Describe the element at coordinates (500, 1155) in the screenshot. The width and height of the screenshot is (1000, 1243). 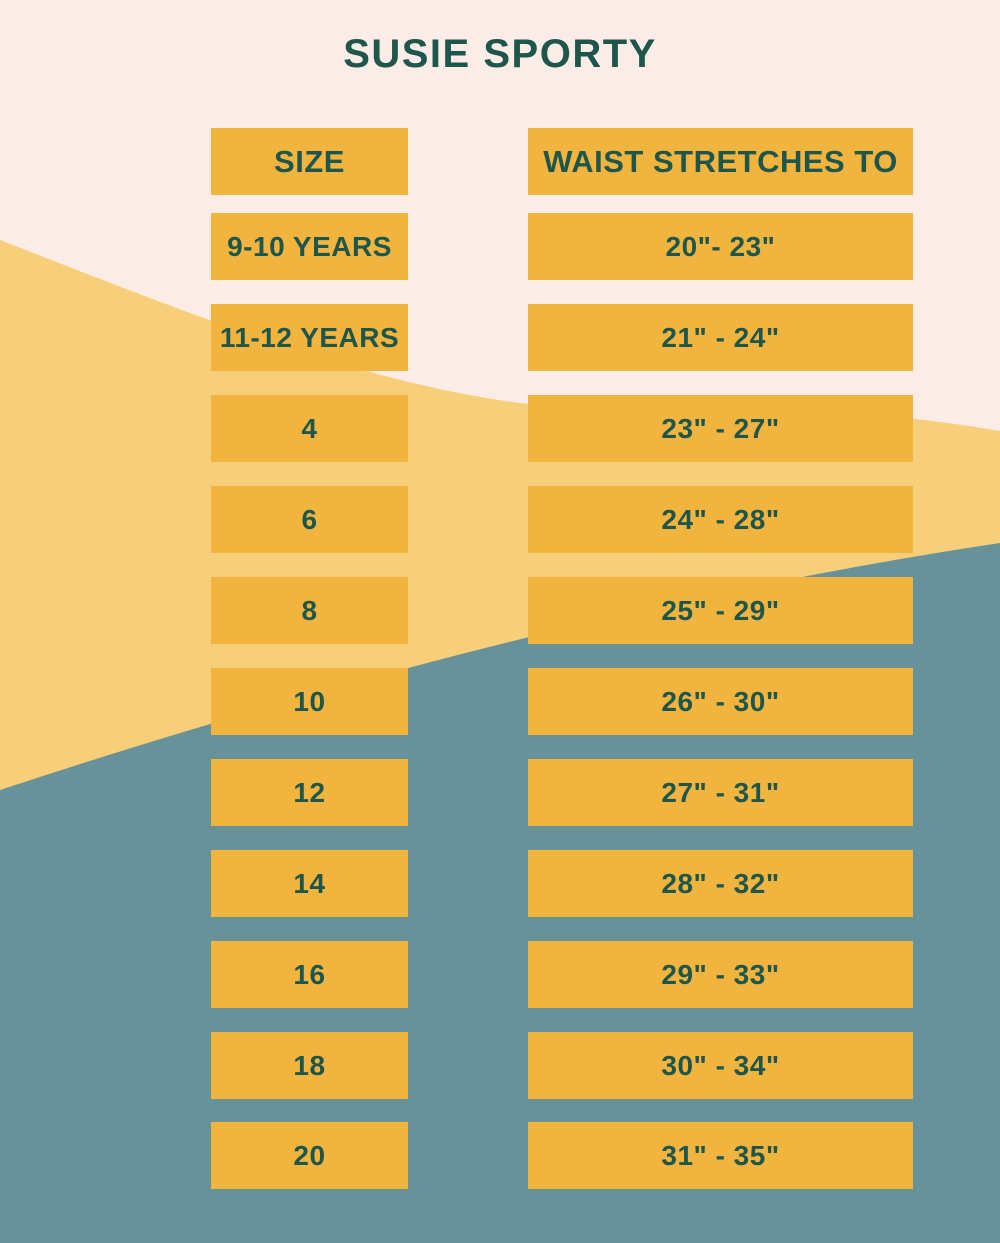
I see `table-row: 20 31" - 35"` at that location.